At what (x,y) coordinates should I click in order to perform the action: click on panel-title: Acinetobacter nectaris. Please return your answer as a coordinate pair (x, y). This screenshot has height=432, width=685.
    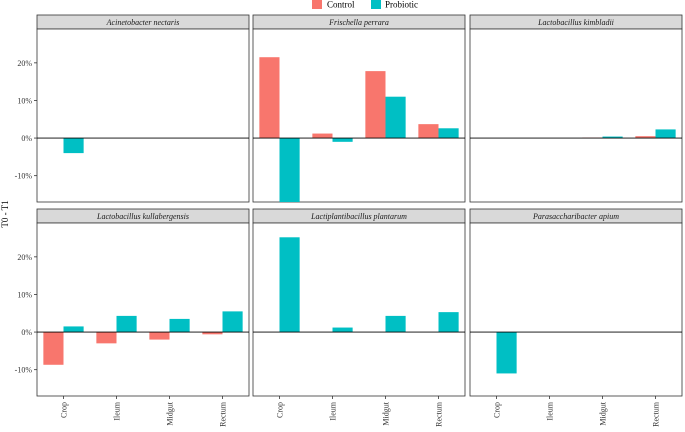
    Looking at the image, I should click on (143, 22).